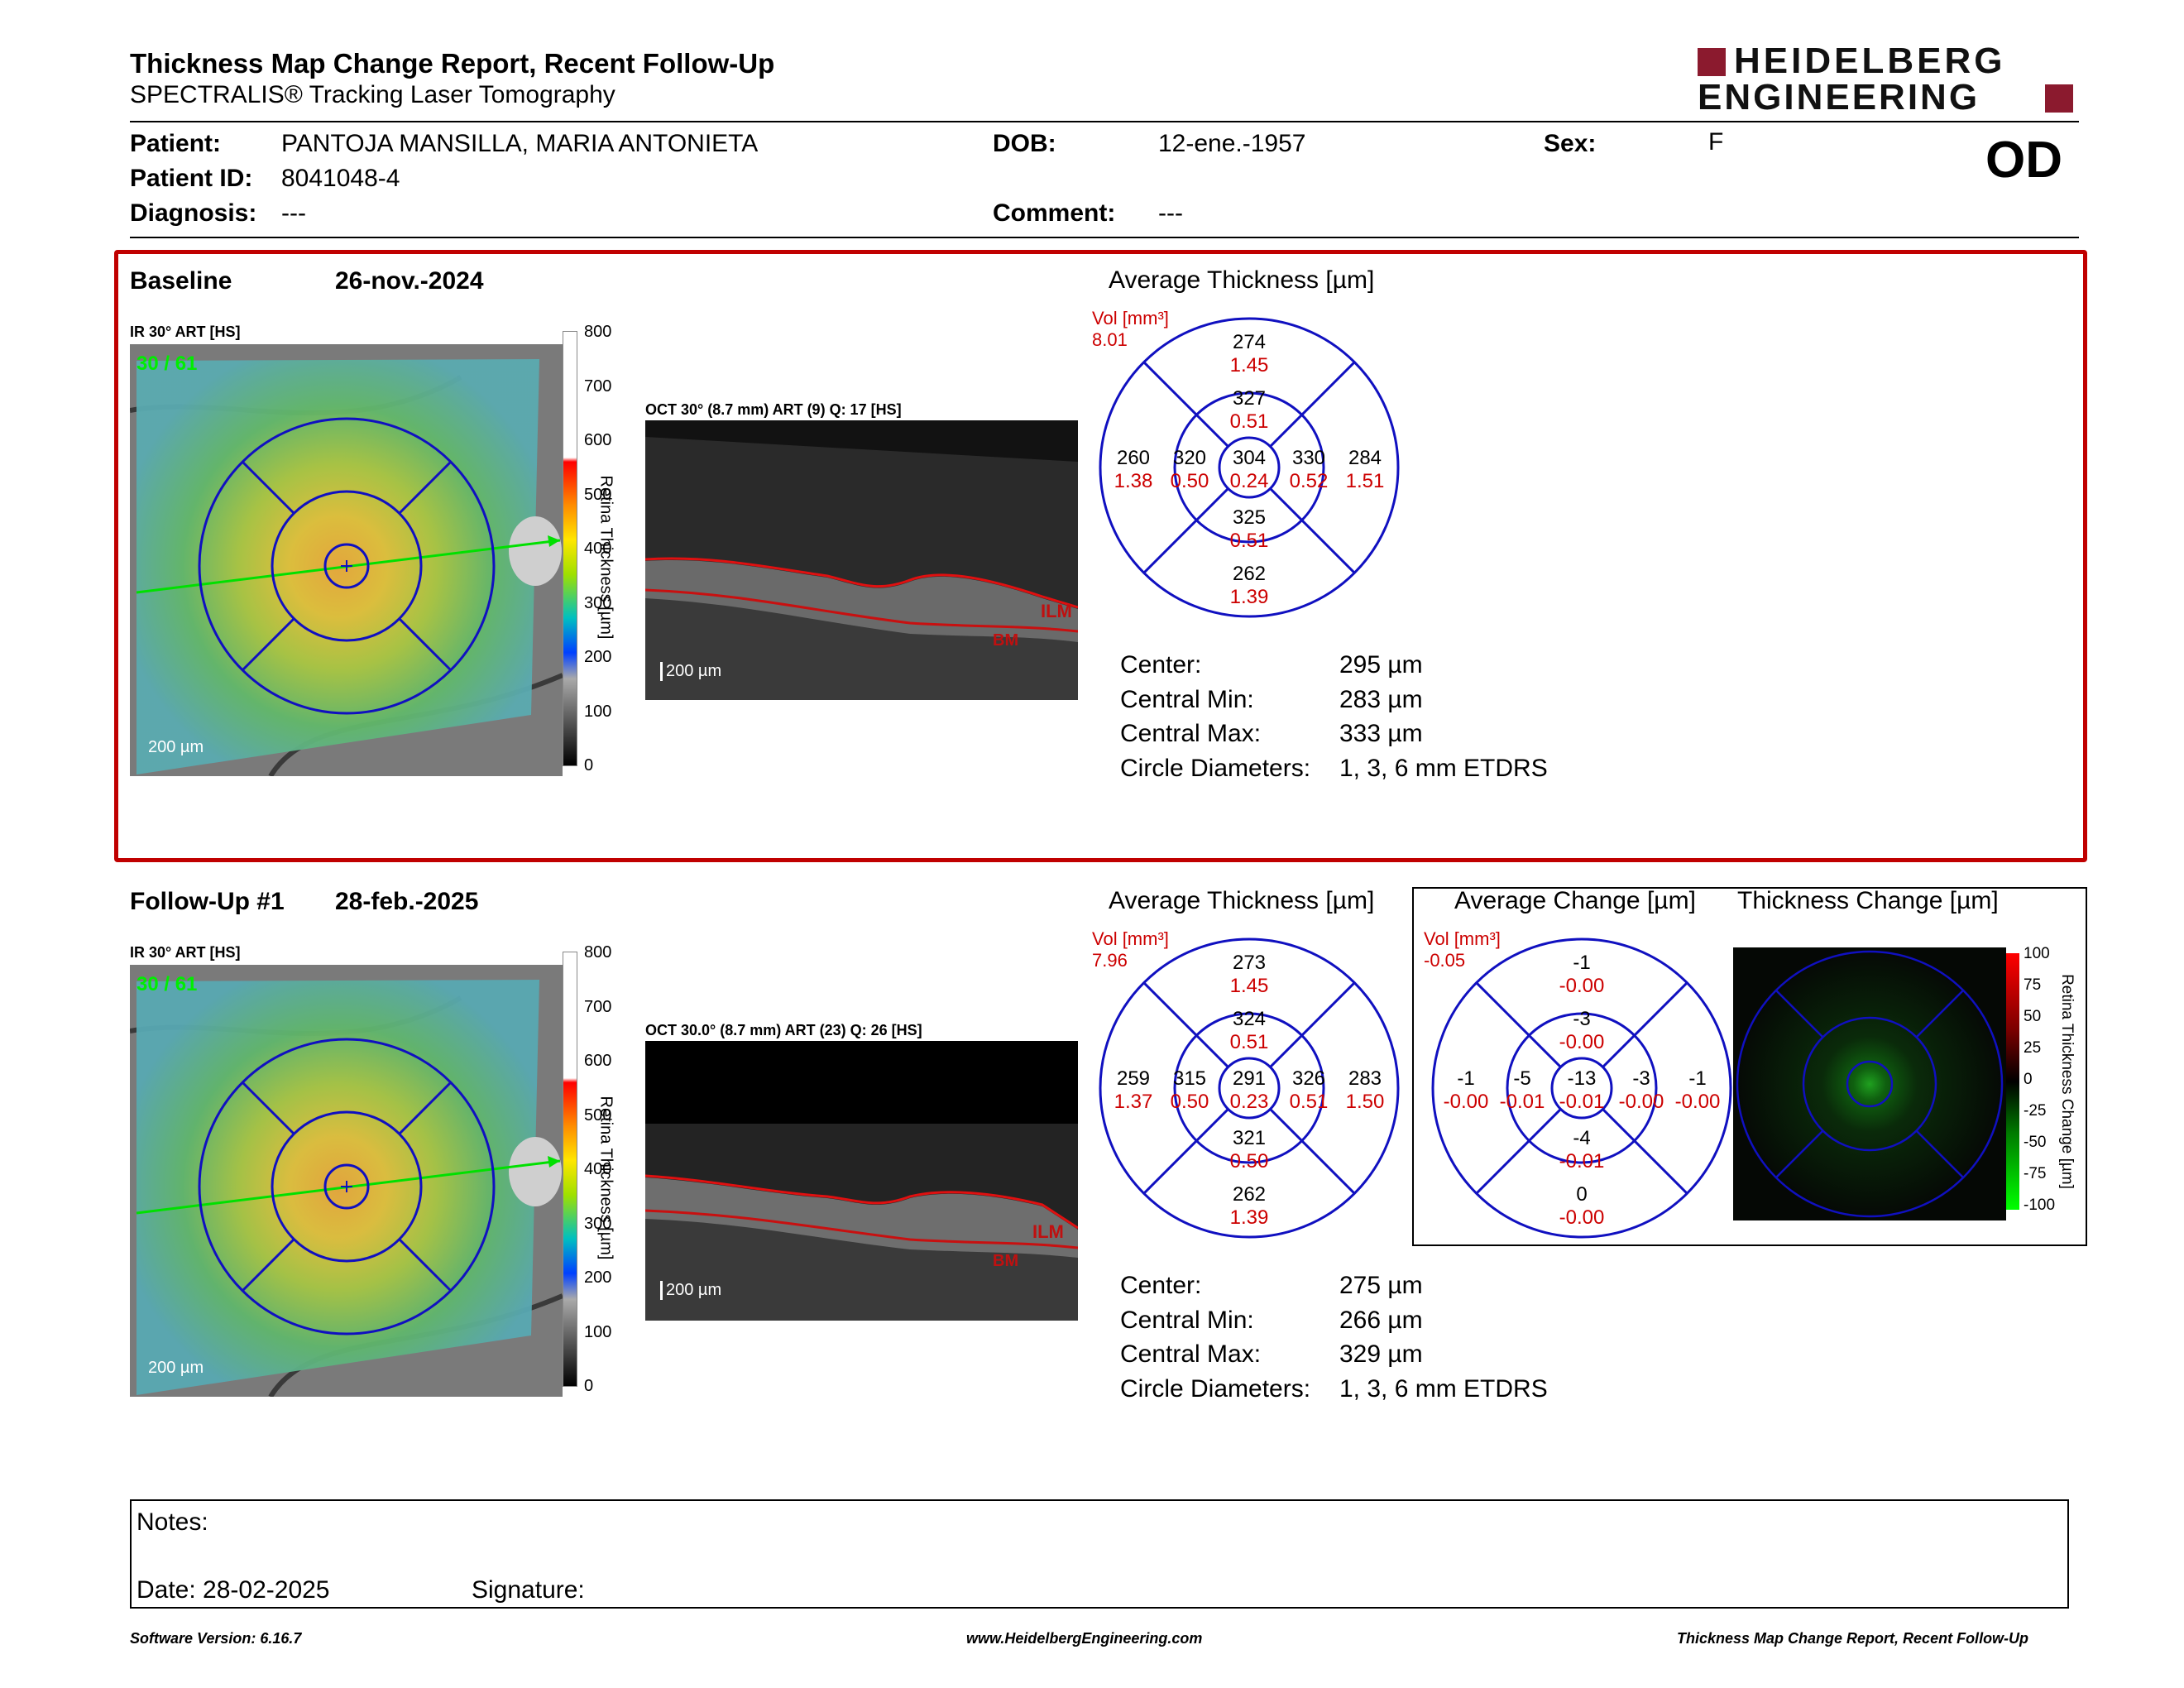  I want to click on change-grid-inner-bottom-thickness: -4, so click(1581, 1138).